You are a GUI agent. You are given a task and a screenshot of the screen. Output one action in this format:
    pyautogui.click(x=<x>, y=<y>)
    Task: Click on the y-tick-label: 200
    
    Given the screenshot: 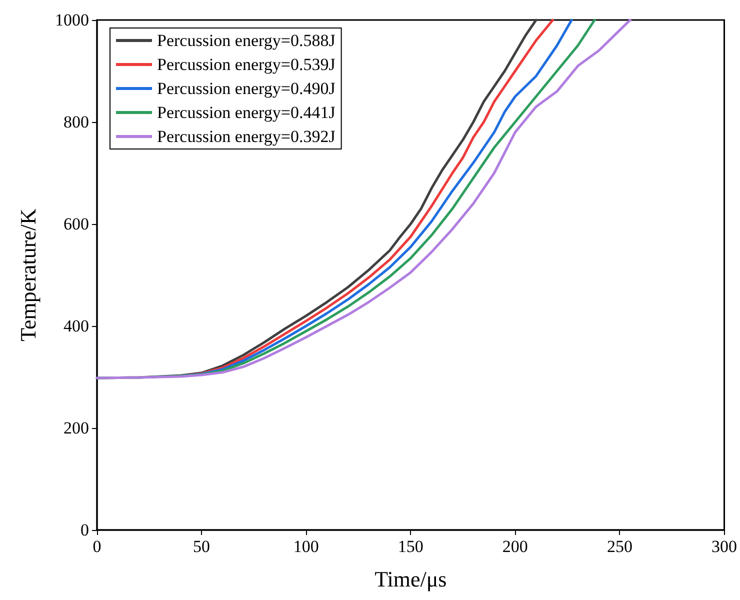 What is the action you would take?
    pyautogui.click(x=76, y=428)
    